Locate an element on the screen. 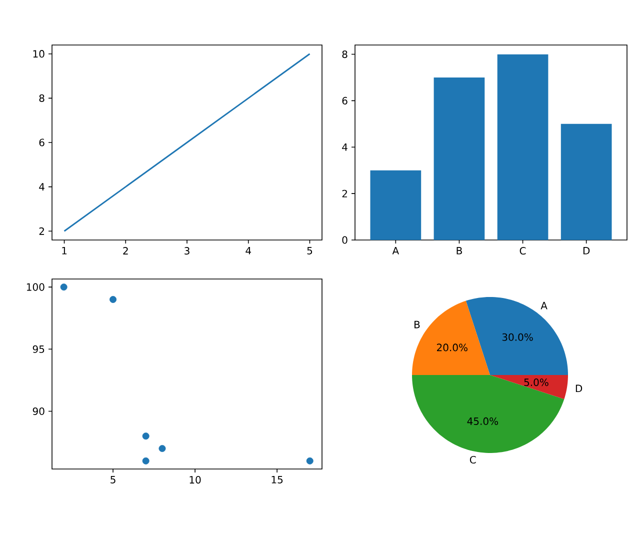 The width and height of the screenshot is (642, 548). x-tick-label: 1 is located at coordinates (64, 250).